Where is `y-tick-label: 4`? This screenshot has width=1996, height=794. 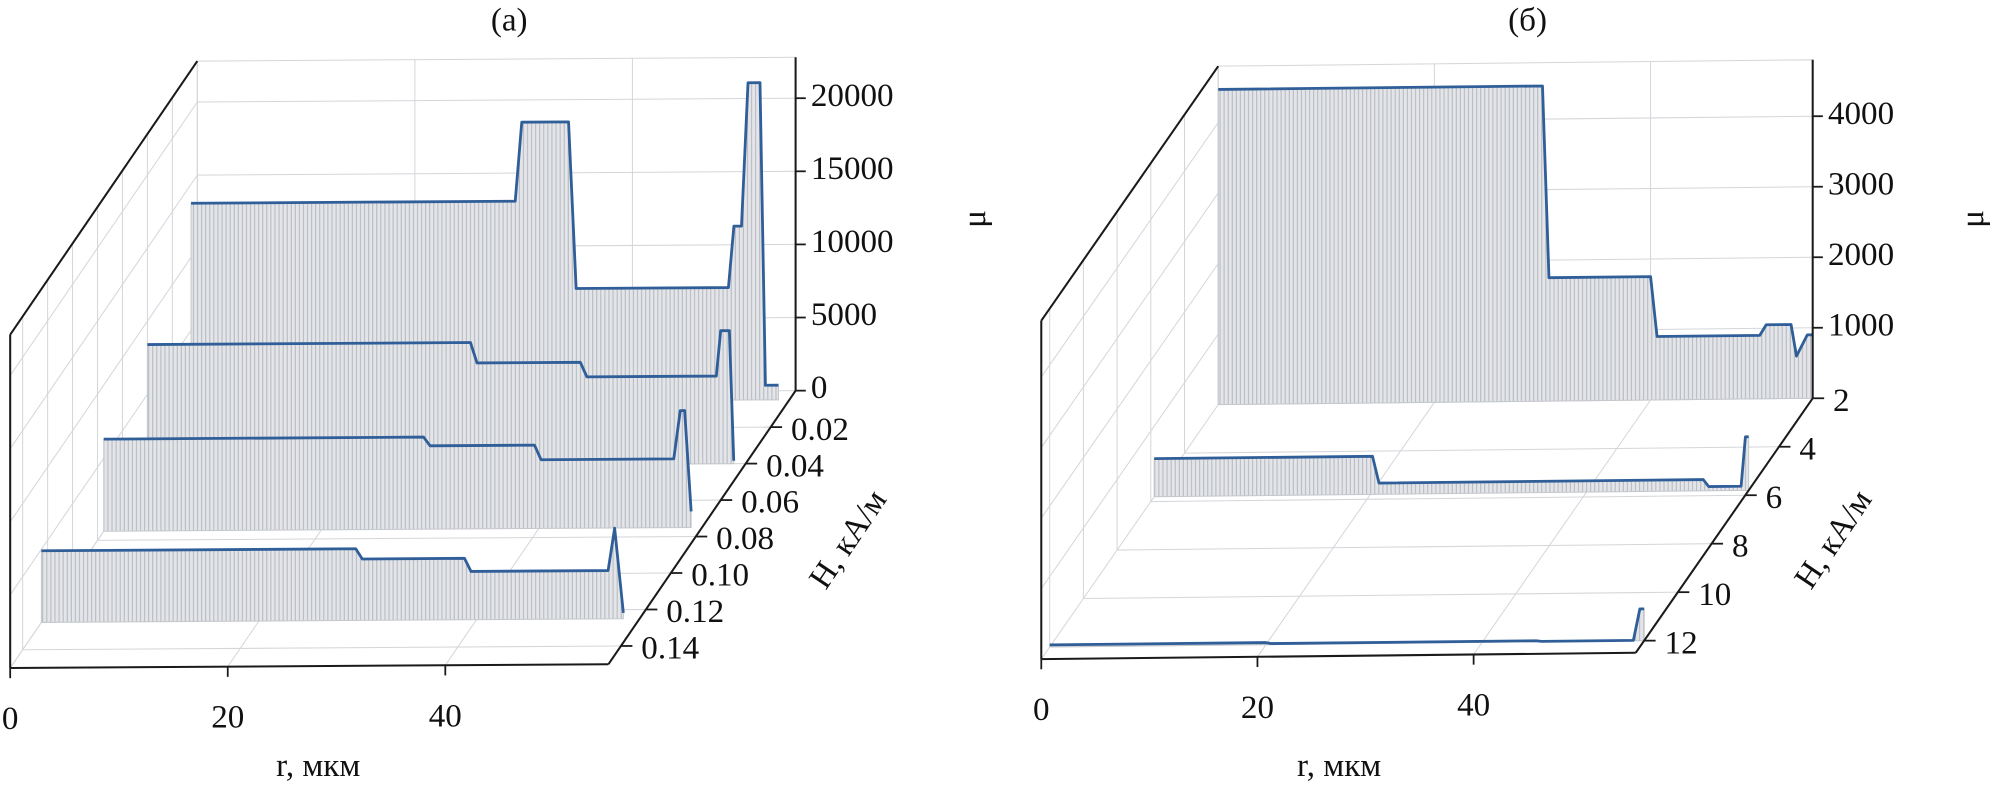 y-tick-label: 4 is located at coordinates (1807, 449).